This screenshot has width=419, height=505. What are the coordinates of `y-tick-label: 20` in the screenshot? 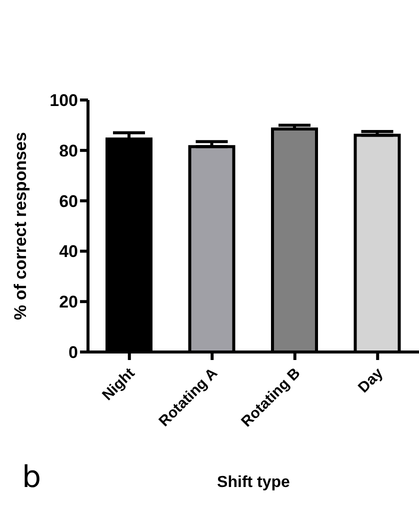 It's located at (68, 302).